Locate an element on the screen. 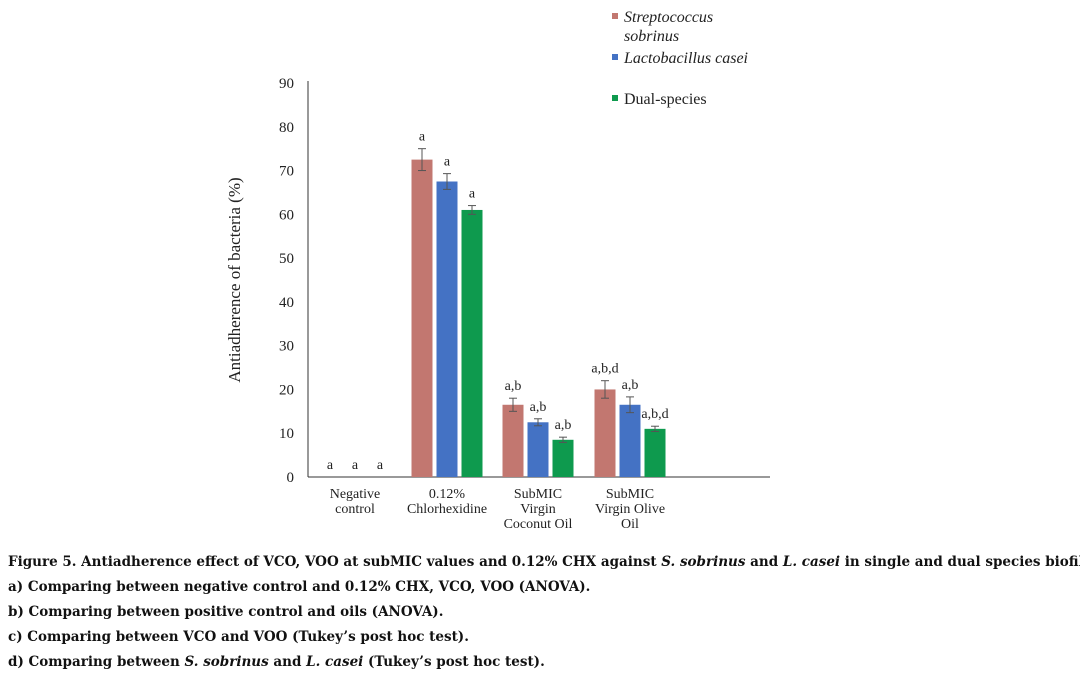 The image size is (1080, 684). x-tick-label: Negative is located at coordinates (355, 494).